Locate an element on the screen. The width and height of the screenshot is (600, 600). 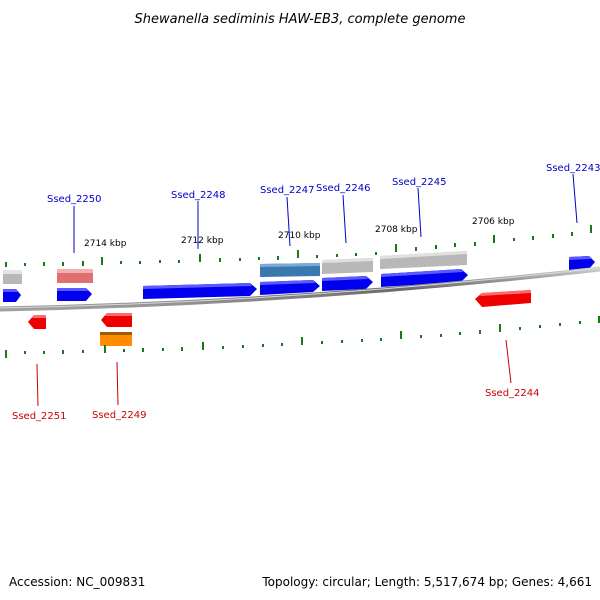
gene-label-ssed-2245: Ssed_2245 is located at coordinates (419, 182).